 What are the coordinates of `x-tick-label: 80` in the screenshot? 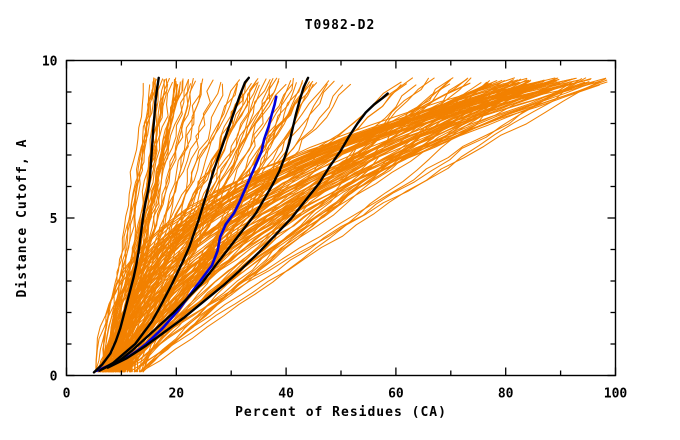 It's located at (506, 394).